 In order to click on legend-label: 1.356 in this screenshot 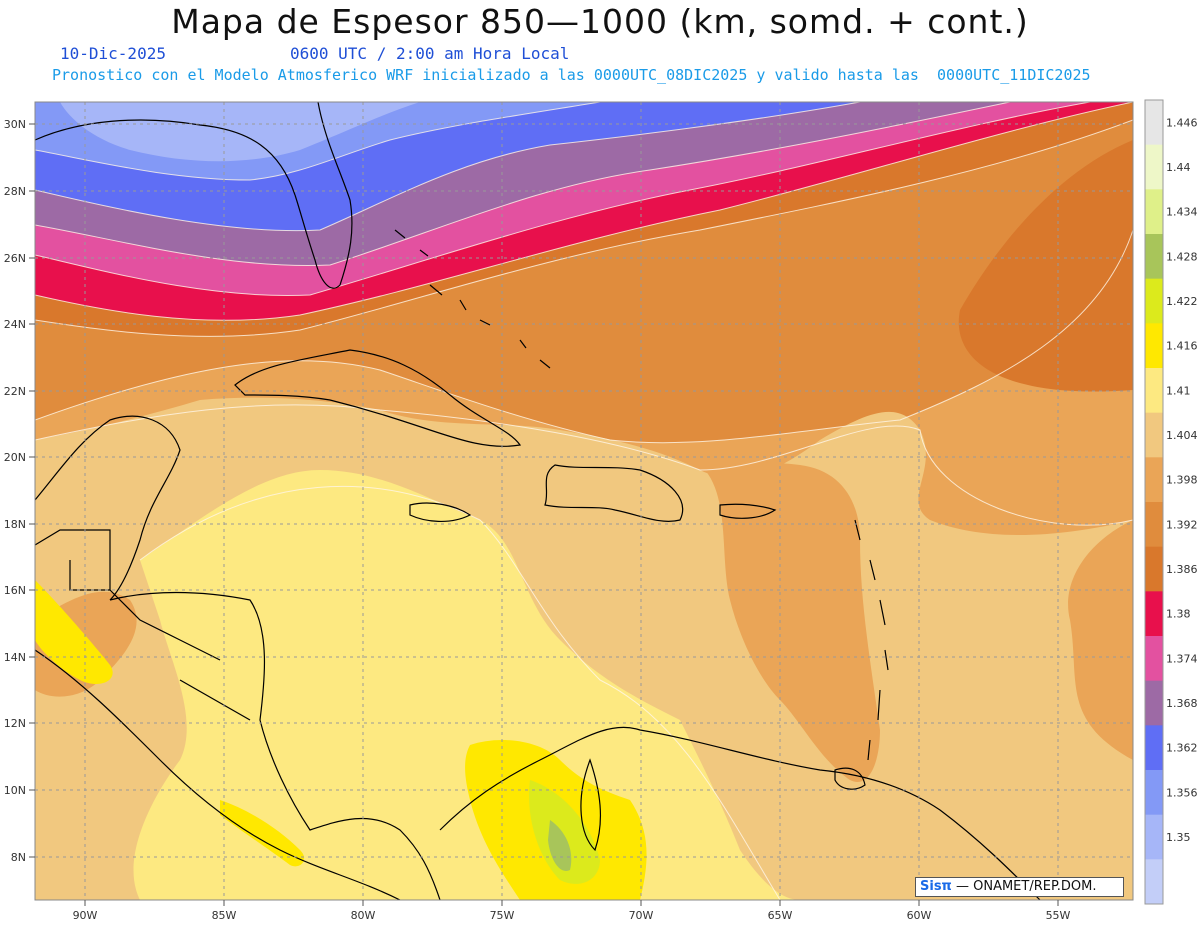, I will do `click(1182, 792)`.